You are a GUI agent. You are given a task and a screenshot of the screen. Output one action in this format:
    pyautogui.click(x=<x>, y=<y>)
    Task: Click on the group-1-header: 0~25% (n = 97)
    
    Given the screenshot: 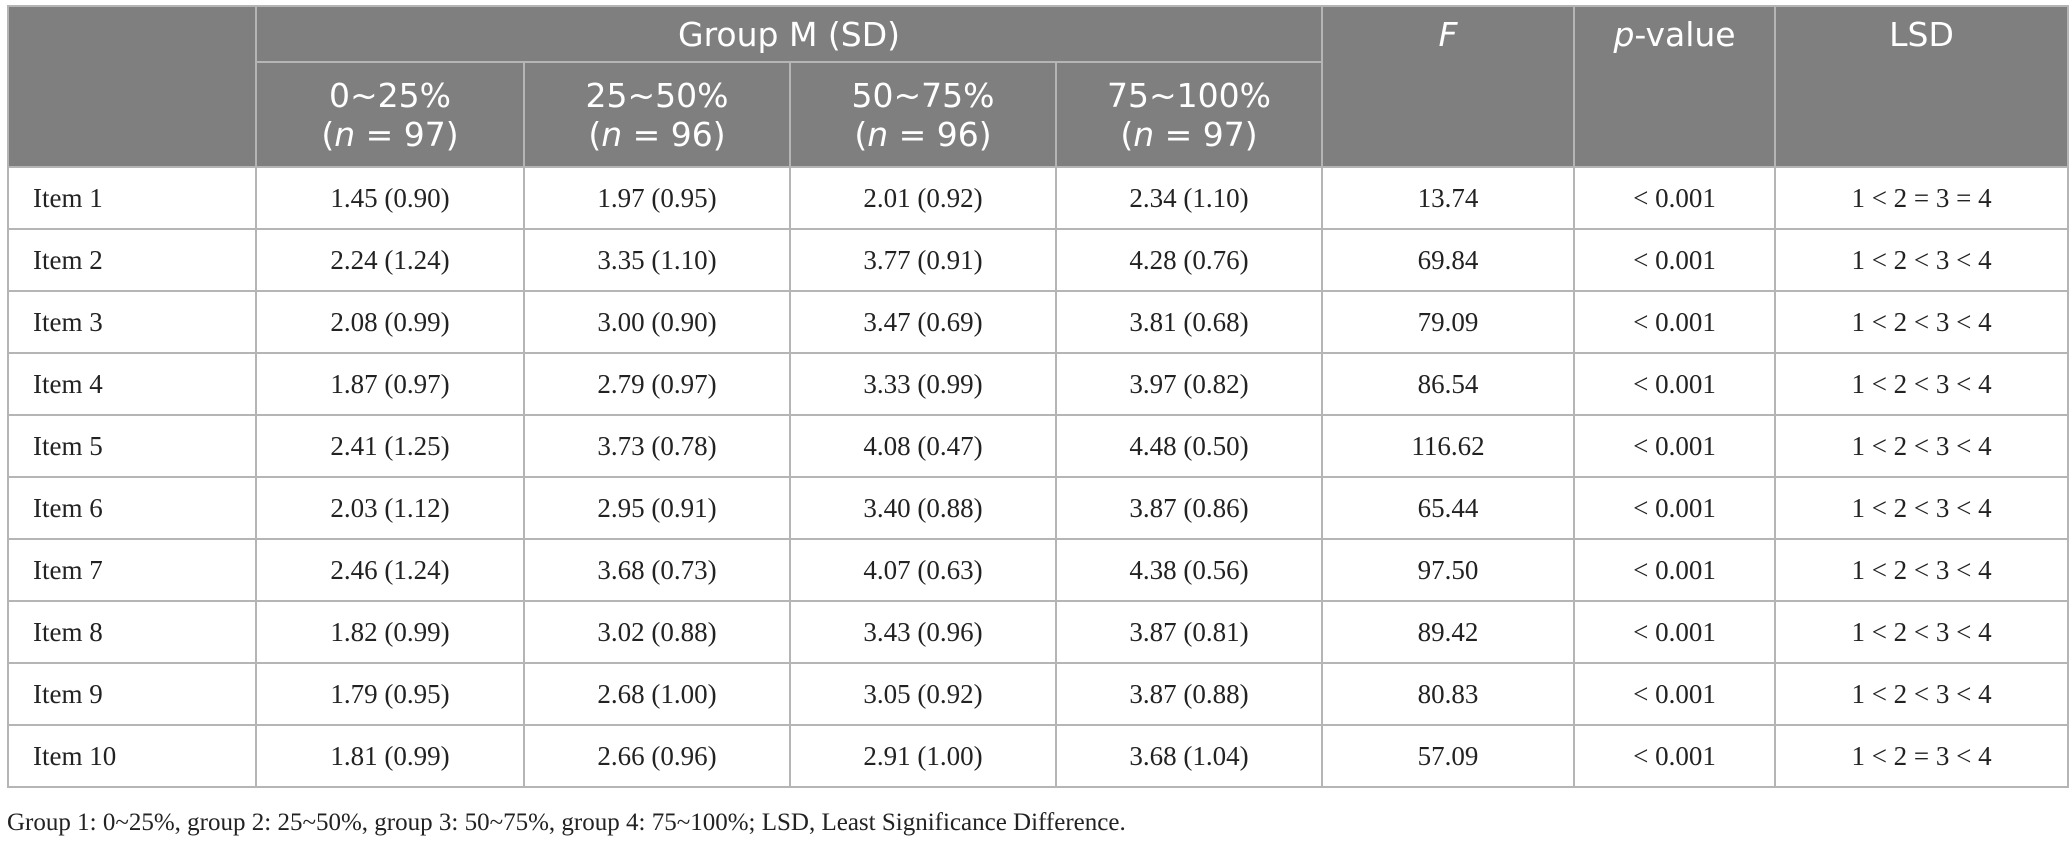 What is the action you would take?
    pyautogui.click(x=390, y=114)
    